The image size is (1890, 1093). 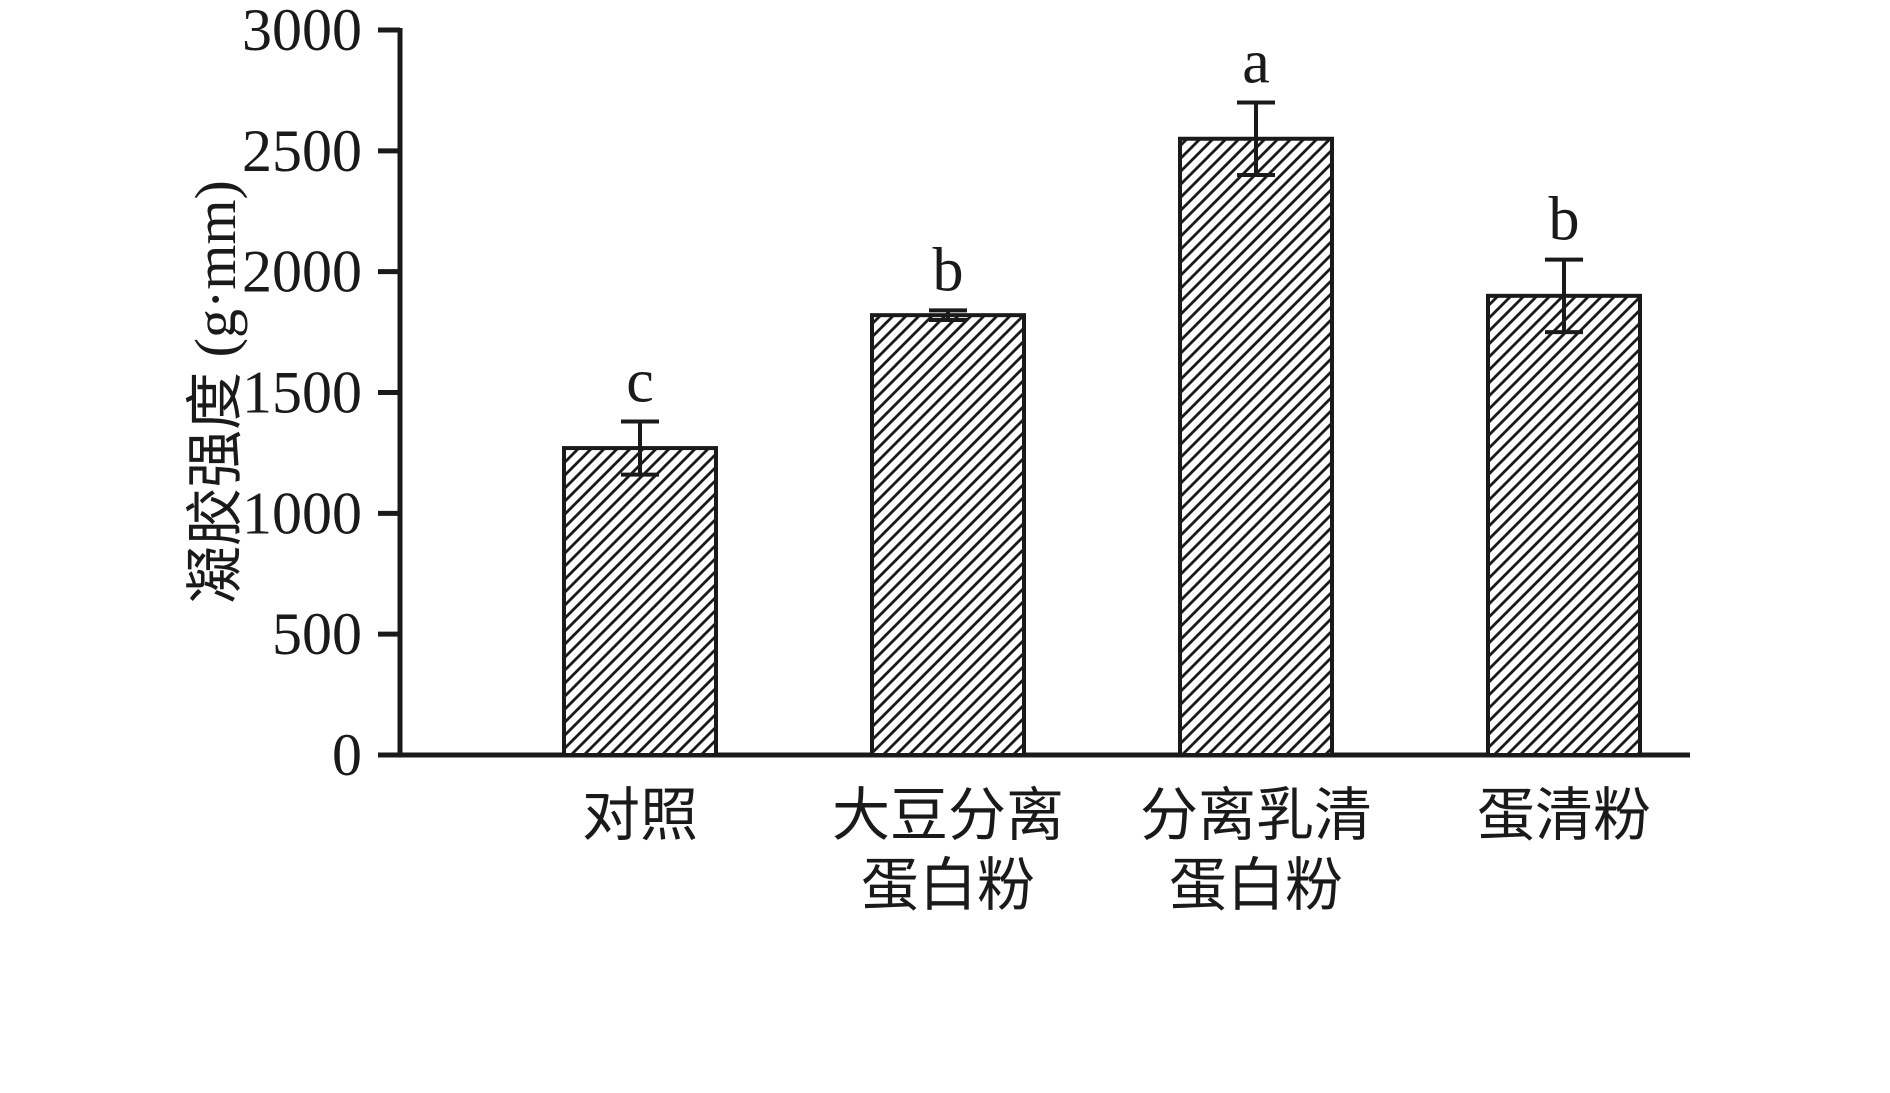 What do you see at coordinates (347, 755) in the screenshot?
I see `y-tick-label: 0` at bounding box center [347, 755].